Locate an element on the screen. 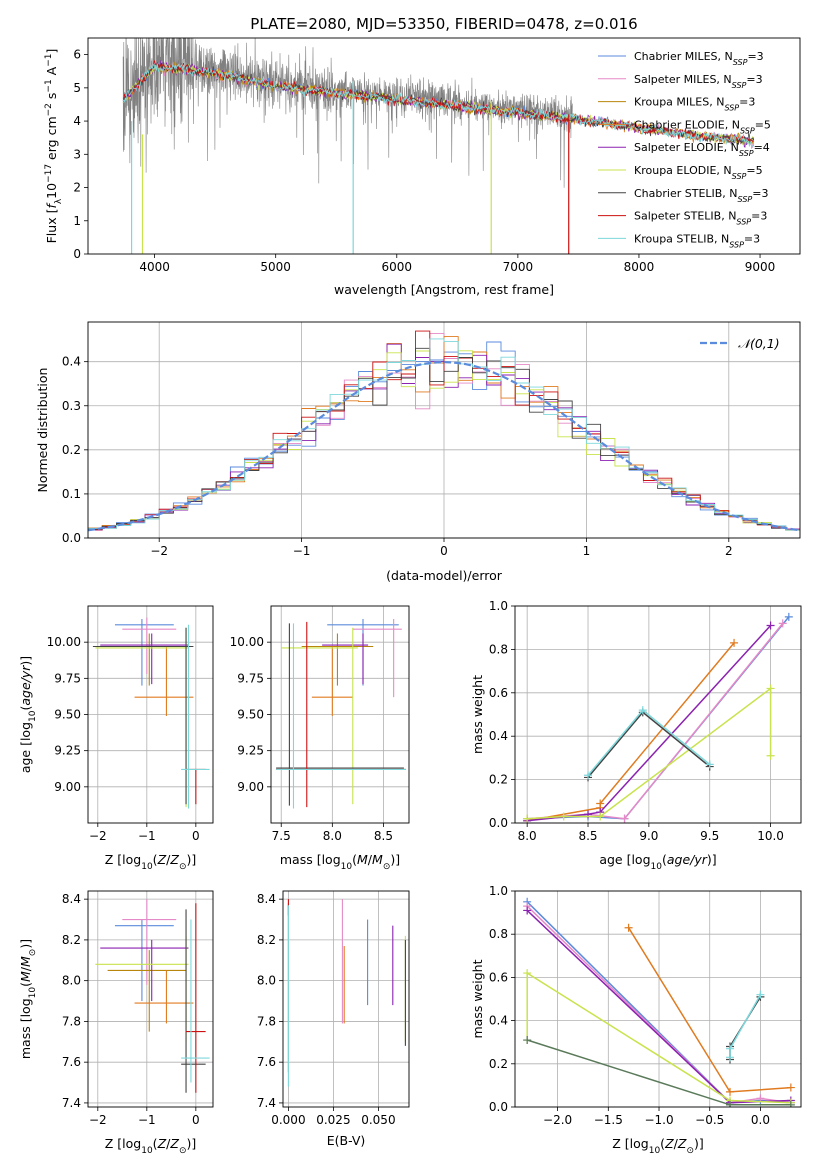  x-tick-label: 9.5 is located at coordinates (709, 836).